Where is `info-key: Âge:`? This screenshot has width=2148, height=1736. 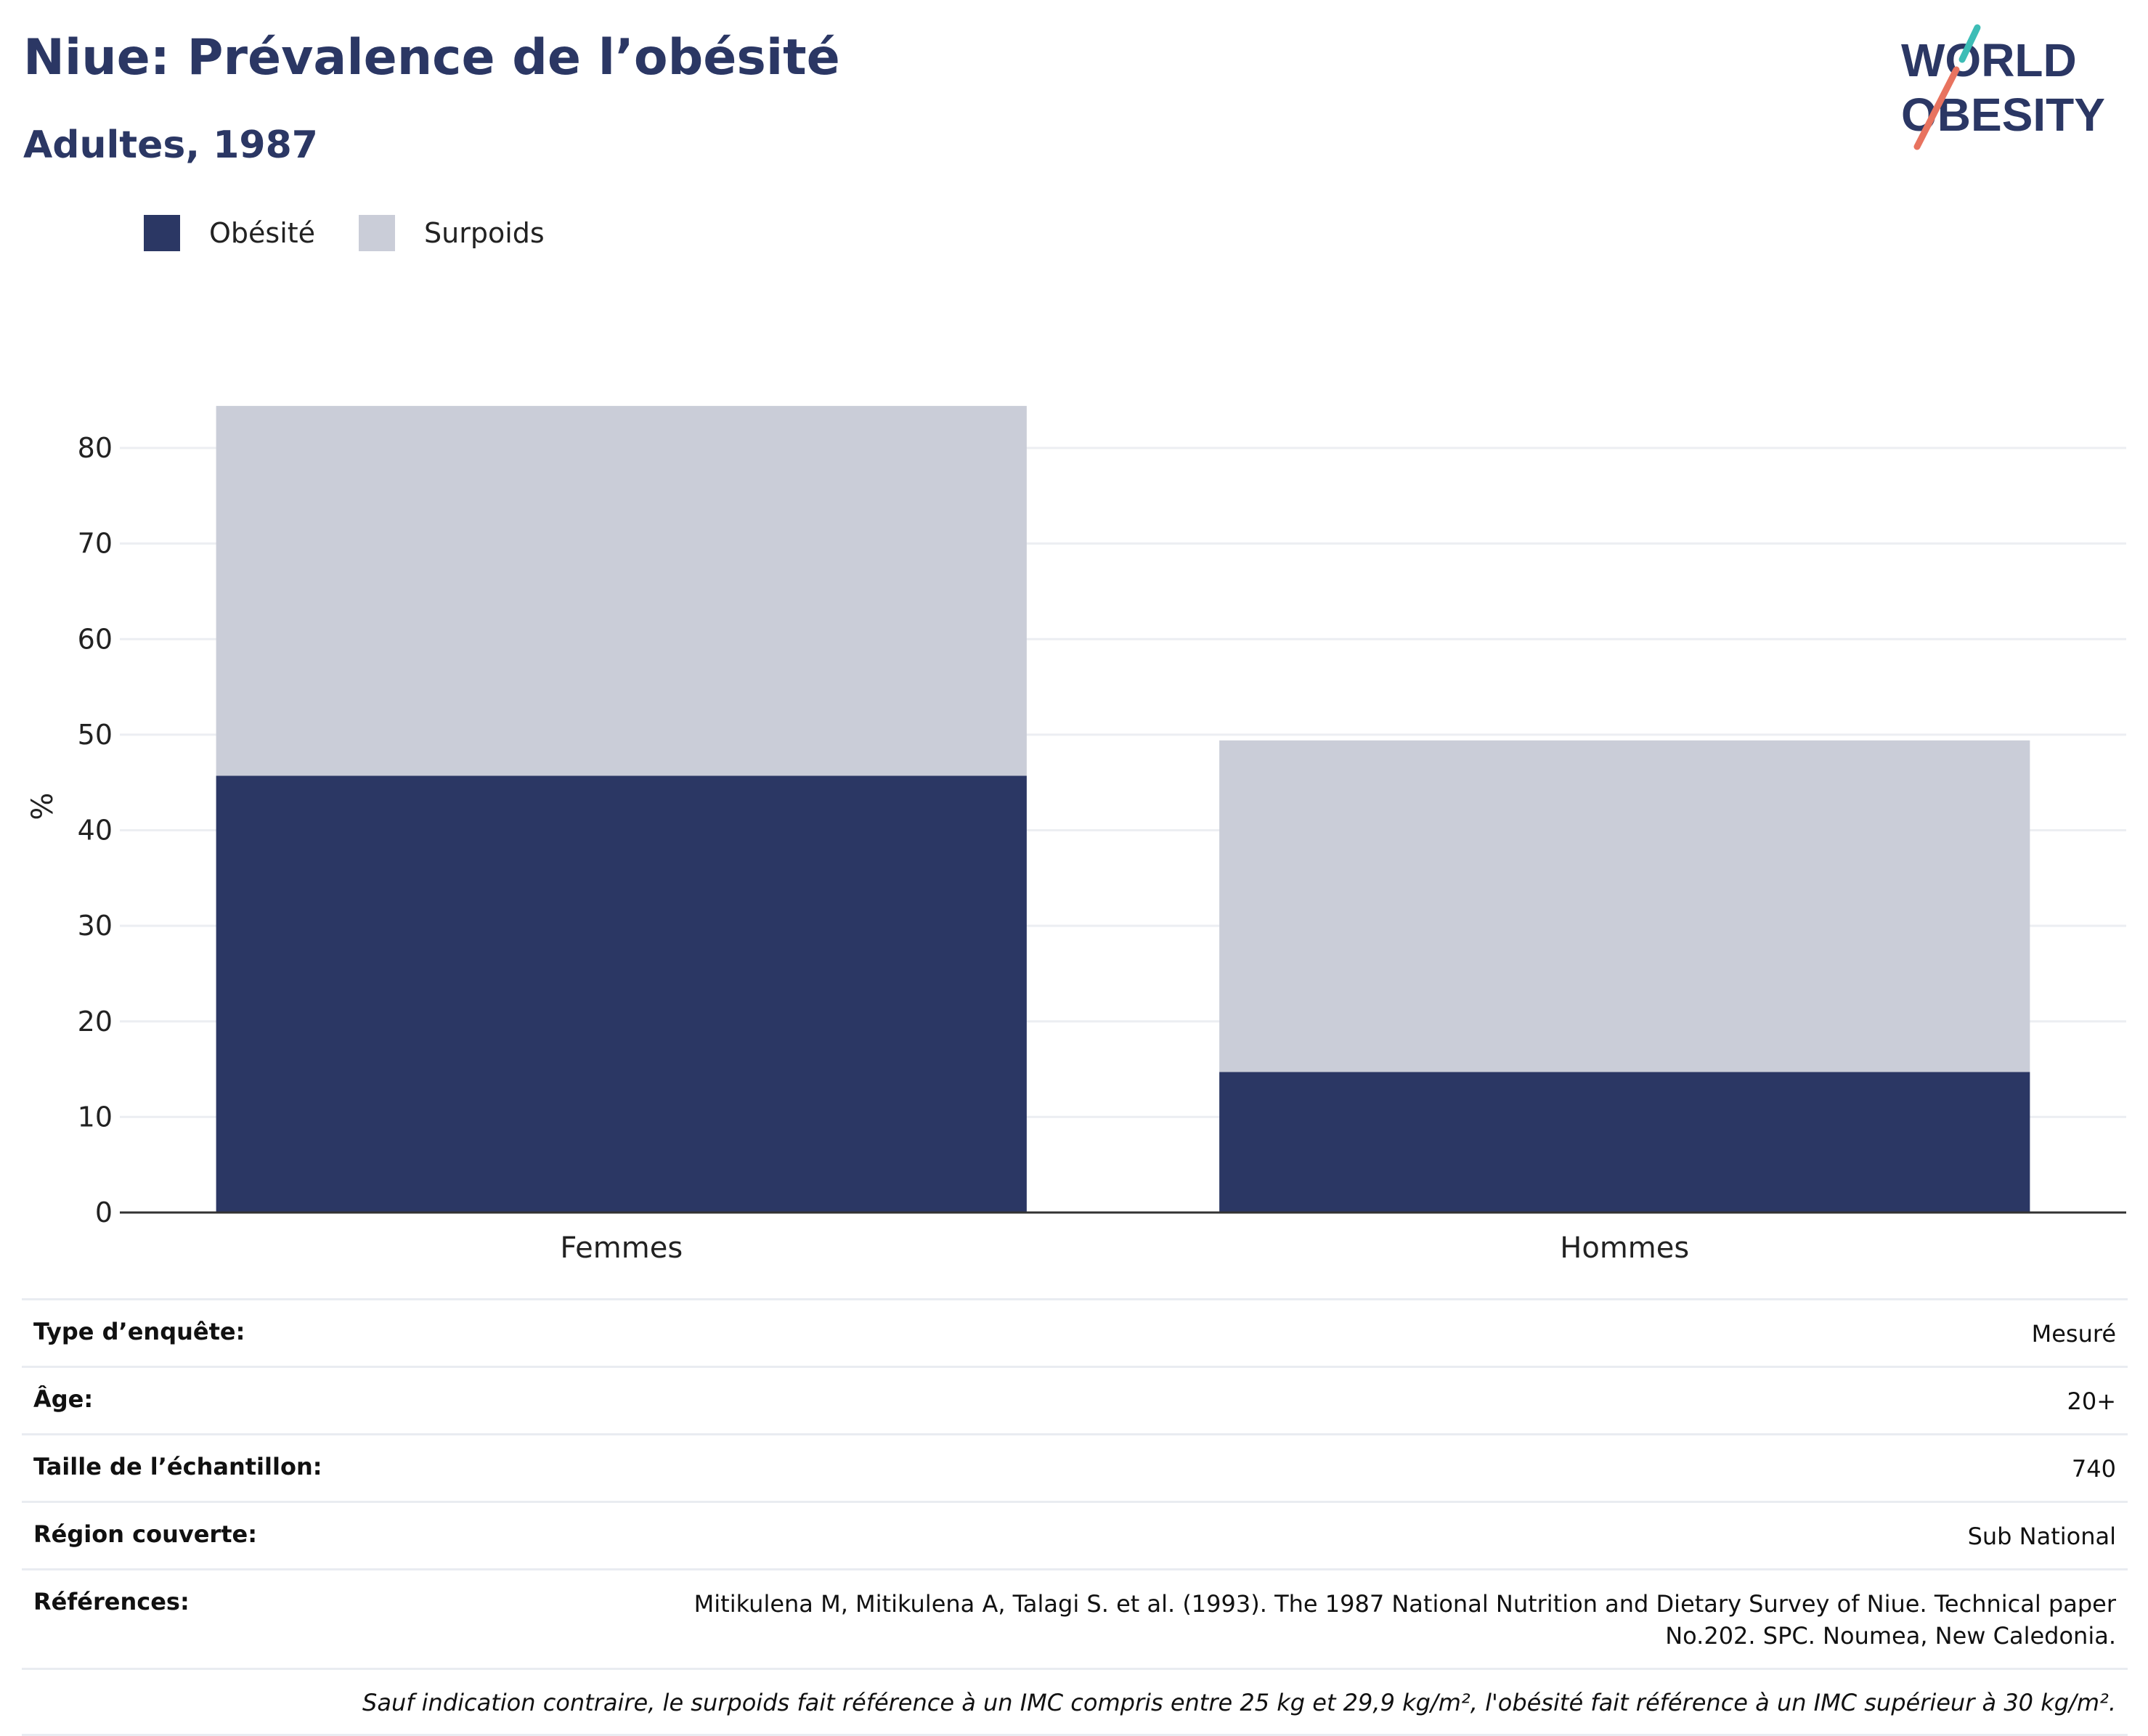 info-key: Âge: is located at coordinates (63, 1399).